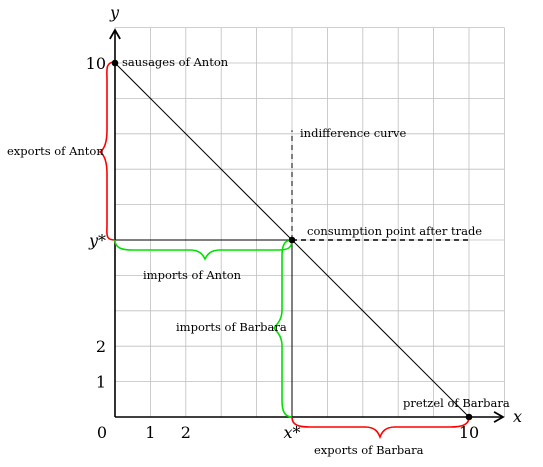  Describe the element at coordinates (101, 346) in the screenshot. I see `y-tick-label: 2` at that location.